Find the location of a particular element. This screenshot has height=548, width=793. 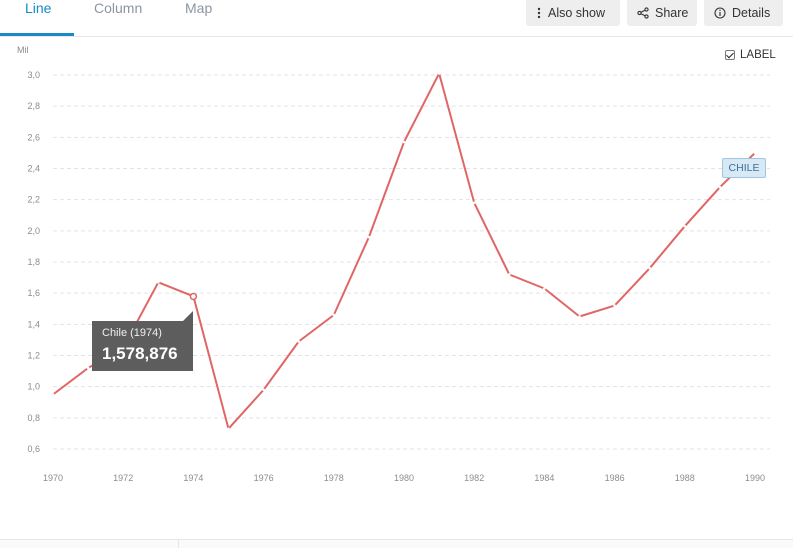

label-toggle-text: LABEL is located at coordinates (758, 55).